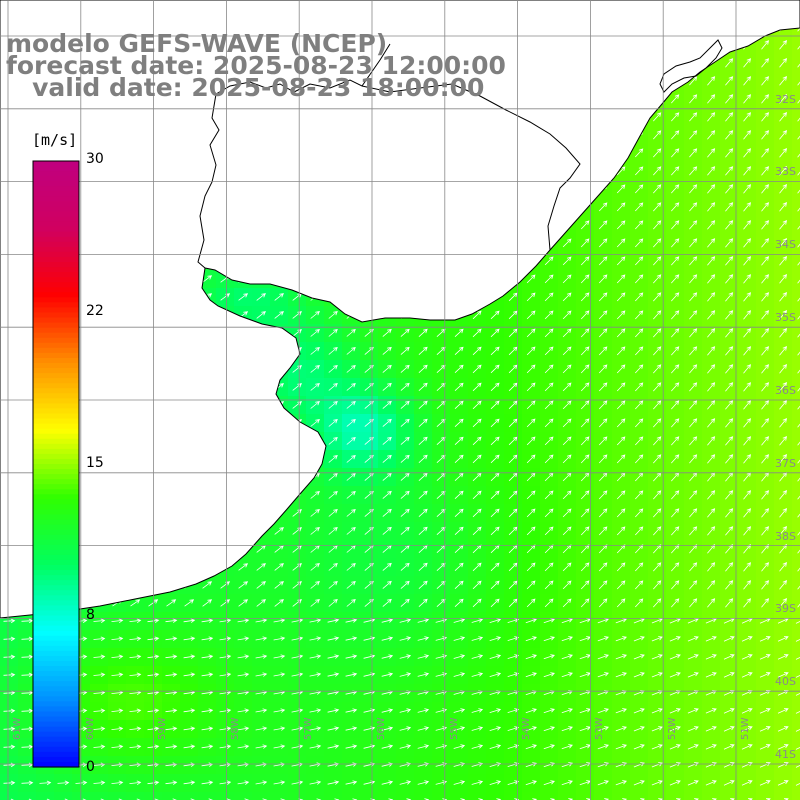 This screenshot has width=800, height=800. I want to click on colorbar-units: [m/s], so click(55, 140).